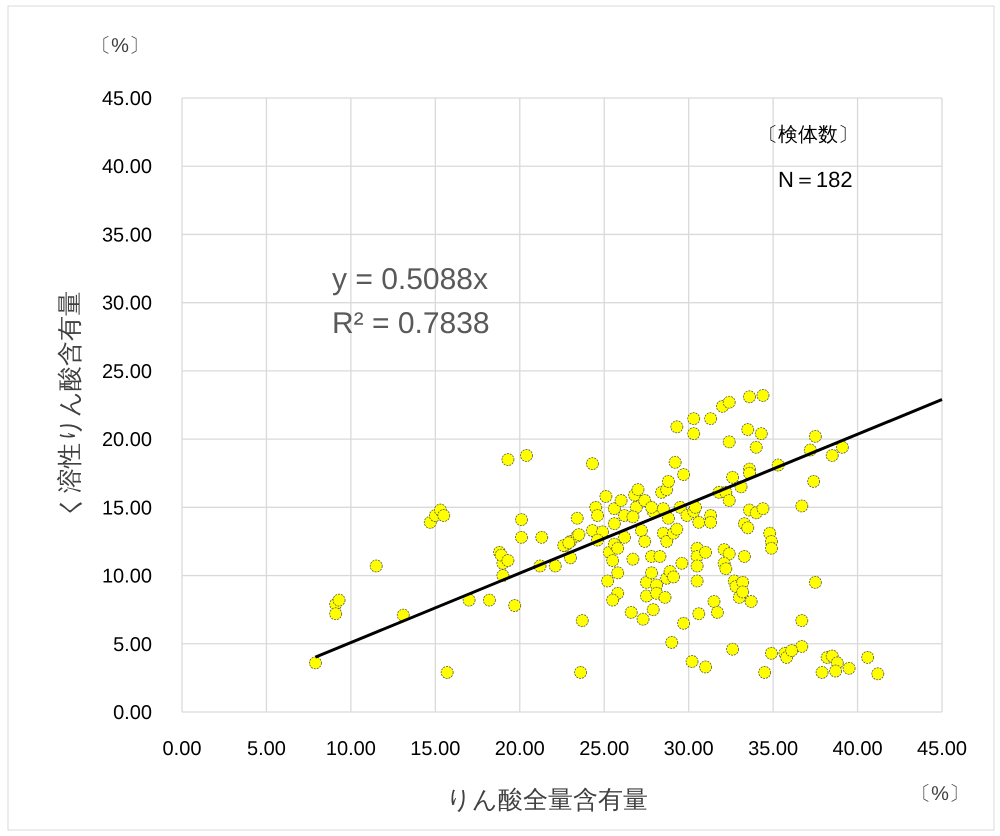 The height and width of the screenshot is (836, 1000). What do you see at coordinates (773, 749) in the screenshot?
I see `x-tick-label: 35.00` at bounding box center [773, 749].